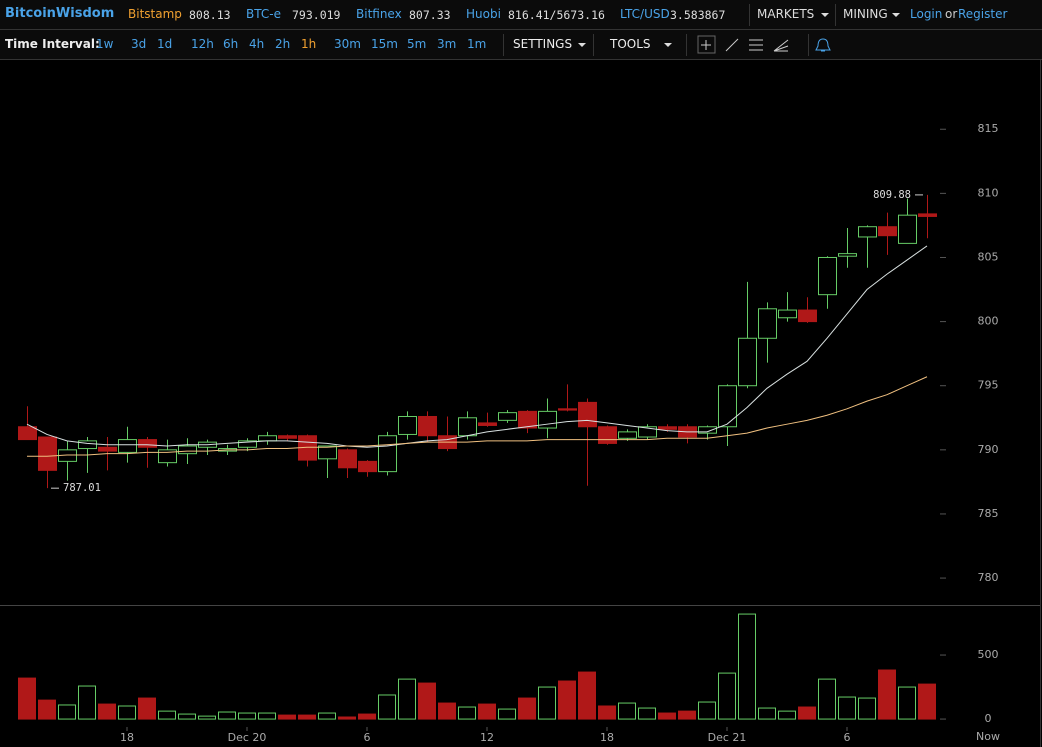  What do you see at coordinates (483, 14) in the screenshot?
I see `exchange-name: Huobi` at bounding box center [483, 14].